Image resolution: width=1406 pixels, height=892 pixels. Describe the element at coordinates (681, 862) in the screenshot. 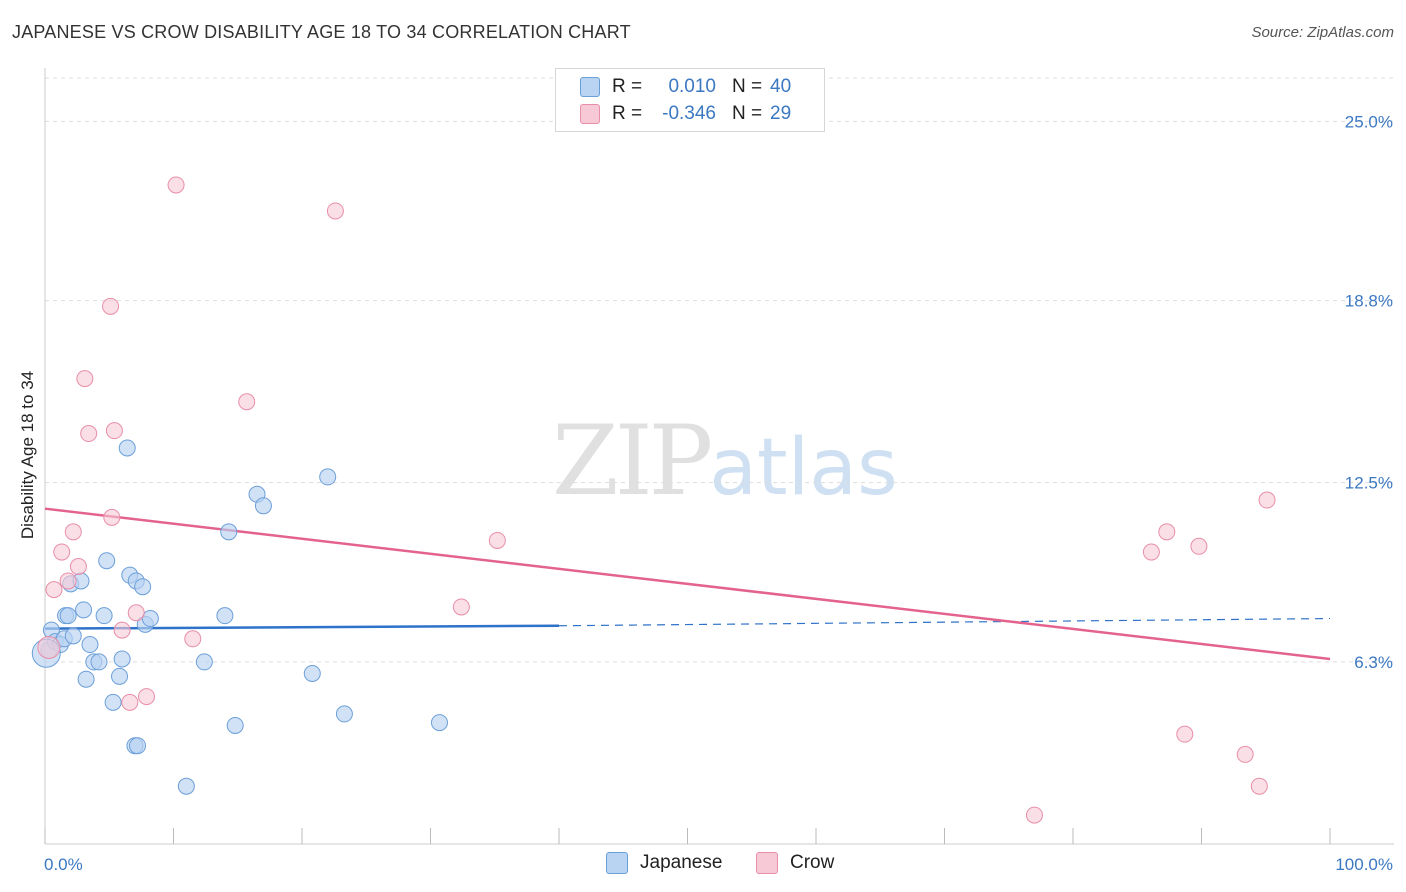

I see `legend-label-japanese: Japanese` at that location.